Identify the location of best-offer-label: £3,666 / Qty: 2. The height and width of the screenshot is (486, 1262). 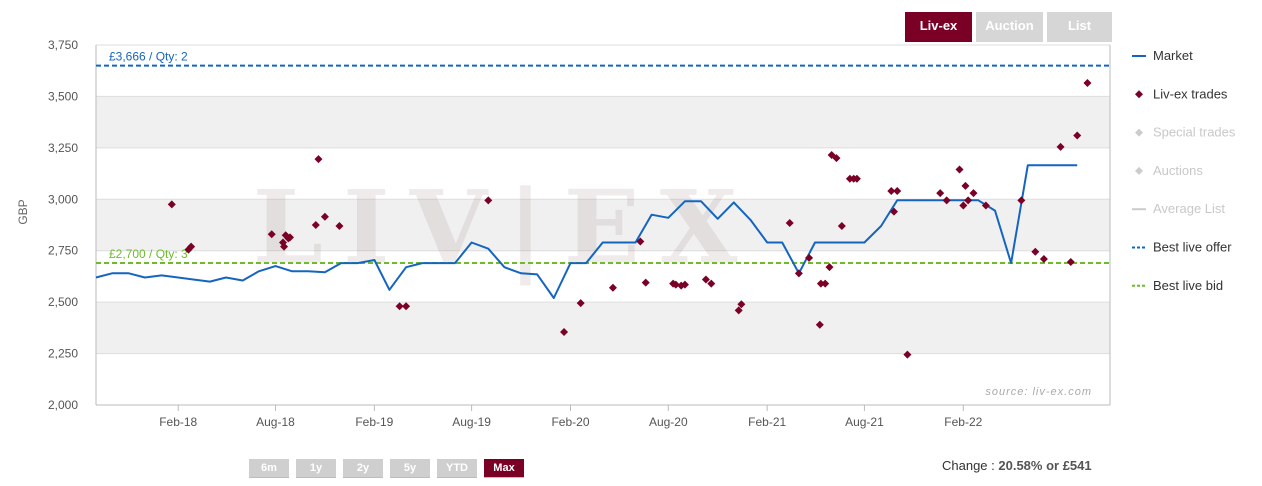
(148, 57).